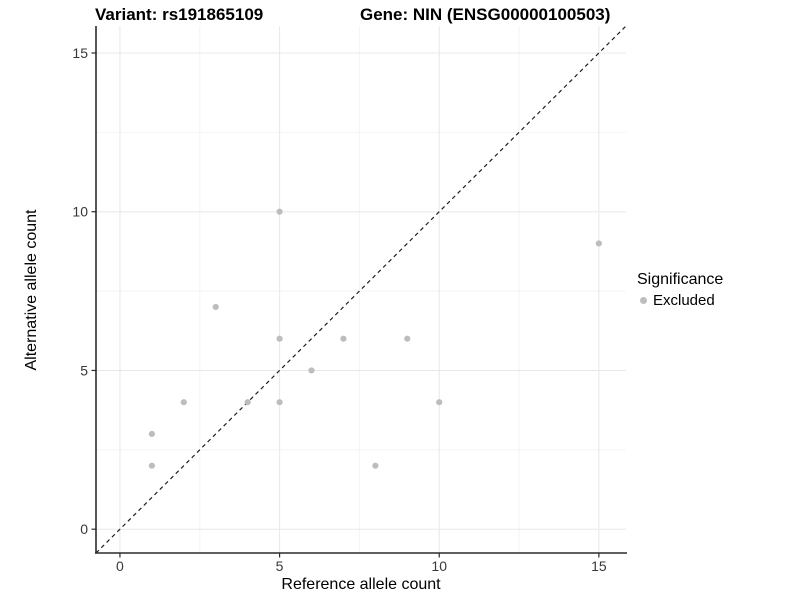  What do you see at coordinates (643, 300) in the screenshot?
I see `legend-point-icon` at bounding box center [643, 300].